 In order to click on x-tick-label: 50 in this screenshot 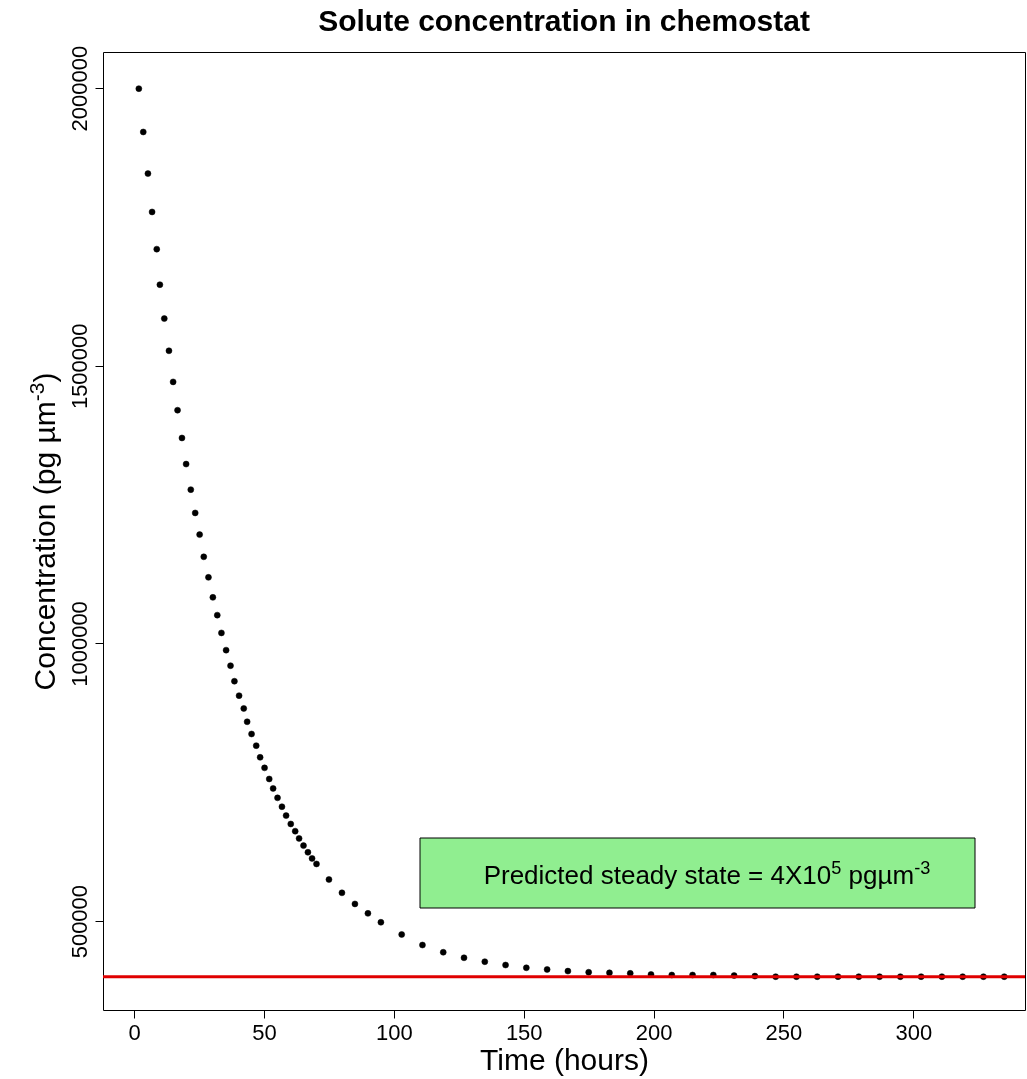, I will do `click(264, 1032)`.